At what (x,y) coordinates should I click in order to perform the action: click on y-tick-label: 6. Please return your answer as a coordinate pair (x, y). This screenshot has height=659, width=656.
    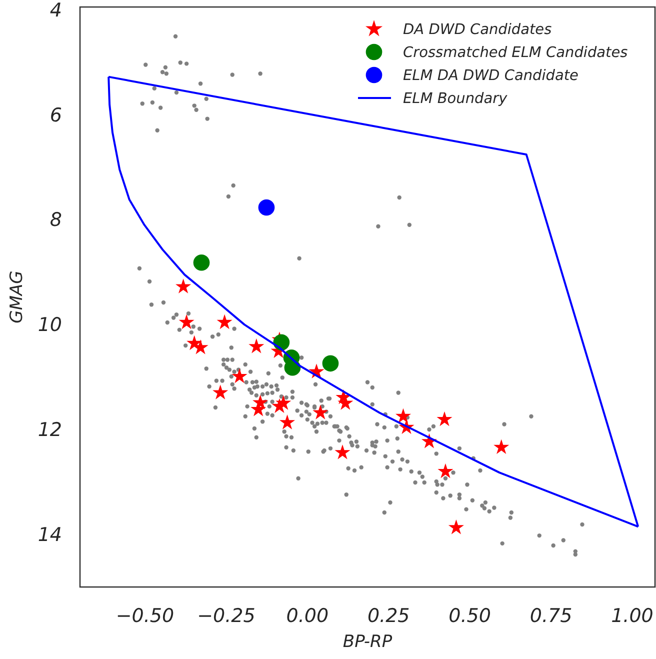
    Looking at the image, I should click on (56, 115).